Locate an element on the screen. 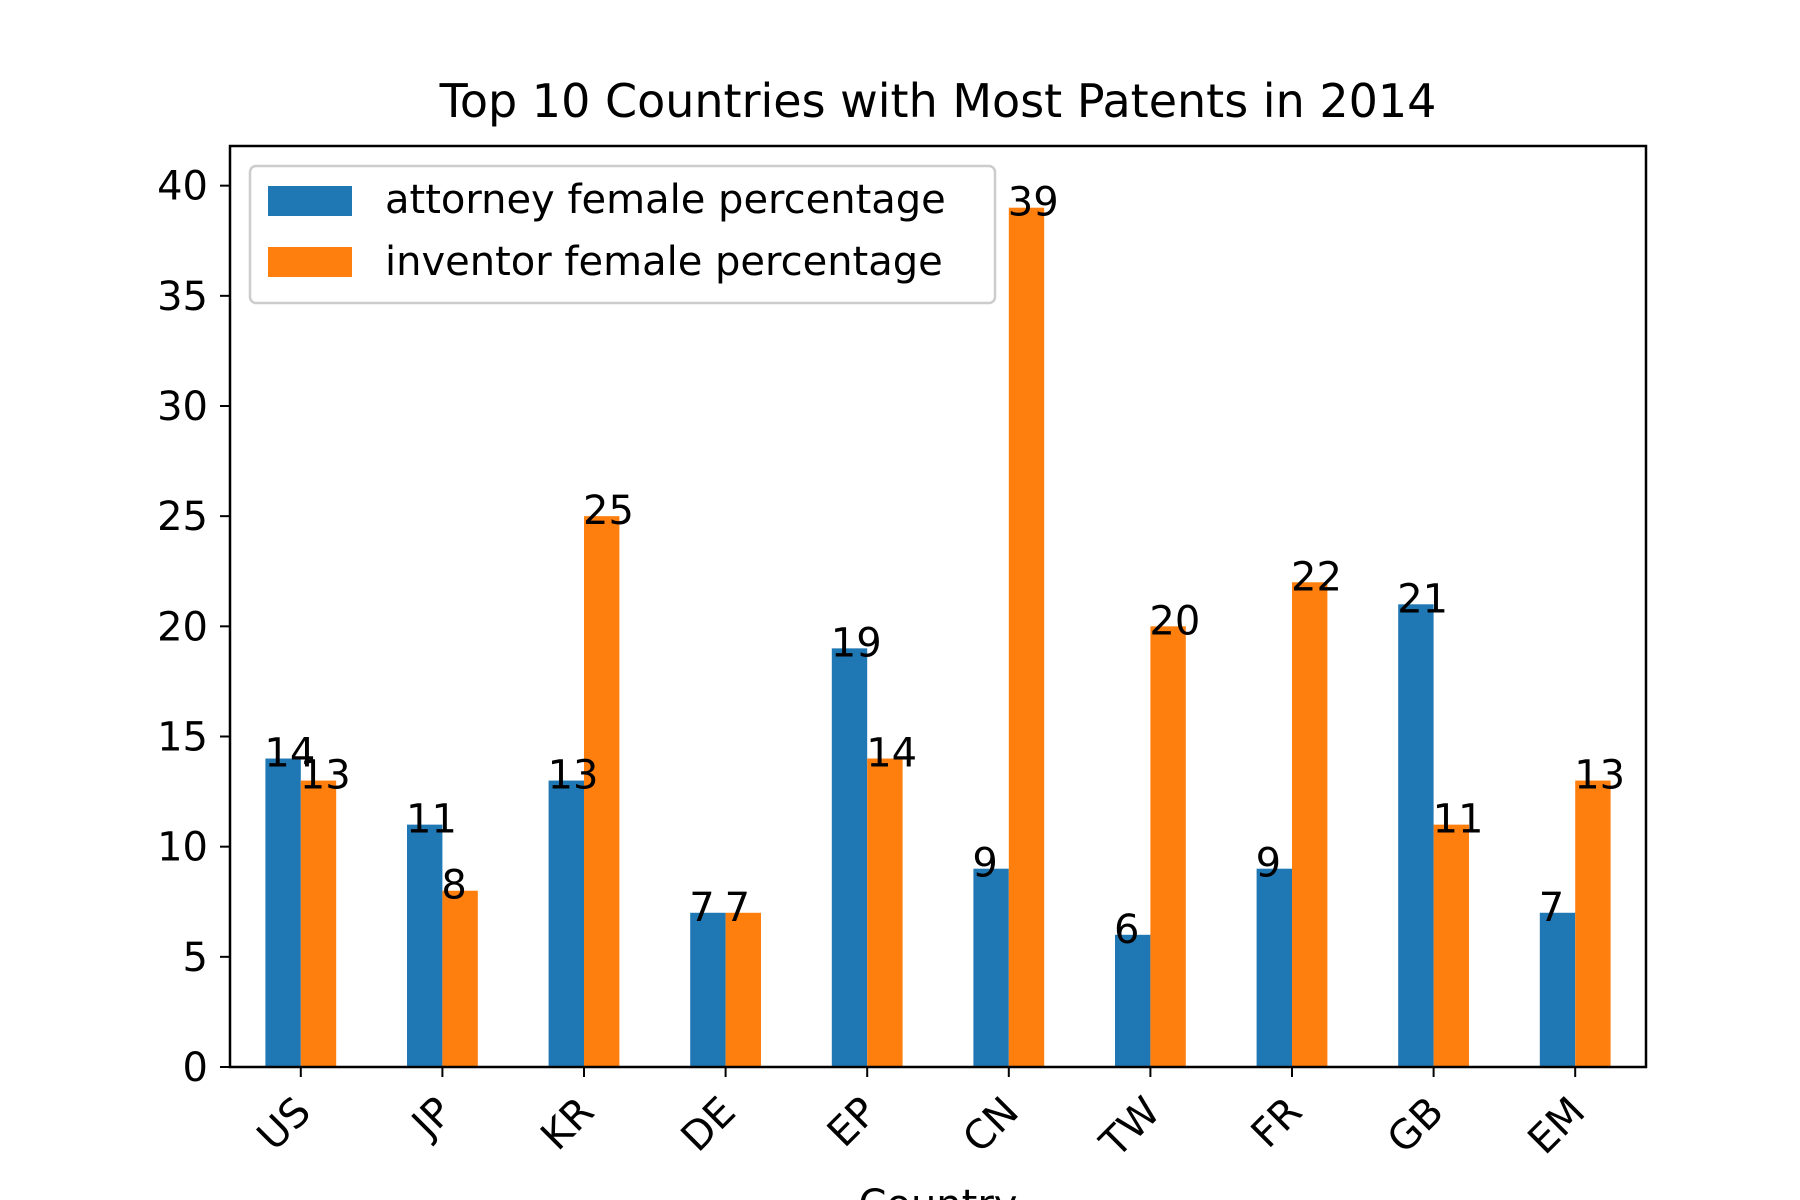 The height and width of the screenshot is (1200, 1800). data-label-inventor-fr: 22 is located at coordinates (1316, 577).